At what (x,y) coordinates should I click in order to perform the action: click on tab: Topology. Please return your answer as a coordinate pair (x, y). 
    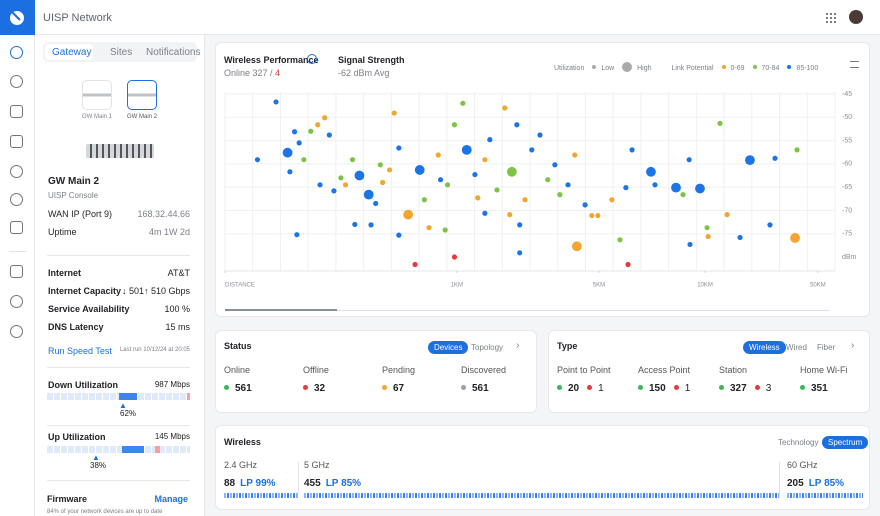
    Looking at the image, I should click on (487, 347).